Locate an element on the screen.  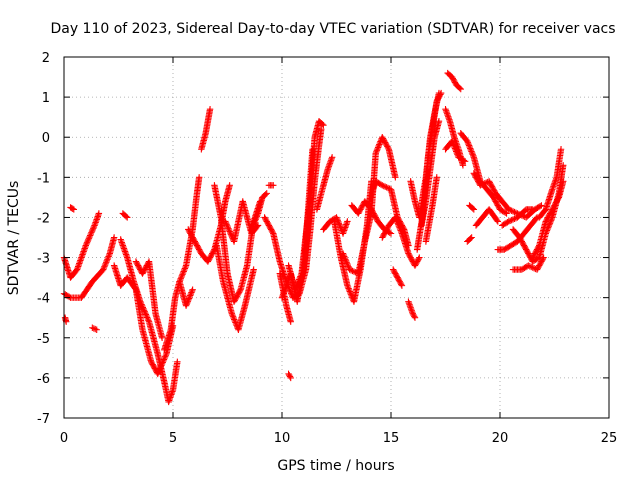
y-tick-label: -4 is located at coordinates (43, 299).